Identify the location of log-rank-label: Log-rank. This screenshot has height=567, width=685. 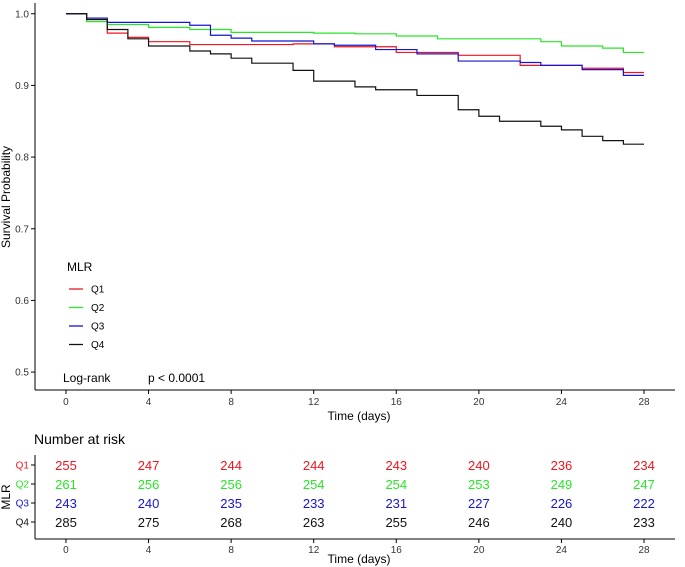
(87, 378).